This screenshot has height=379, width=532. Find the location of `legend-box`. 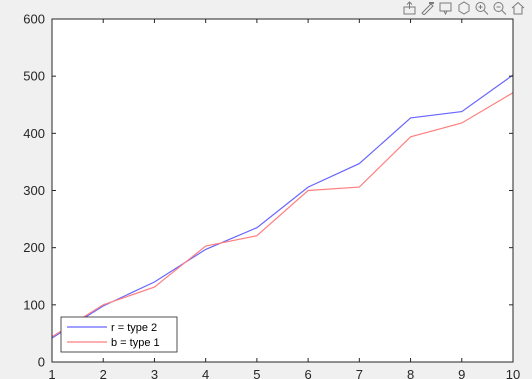

legend-box is located at coordinates (119, 334).